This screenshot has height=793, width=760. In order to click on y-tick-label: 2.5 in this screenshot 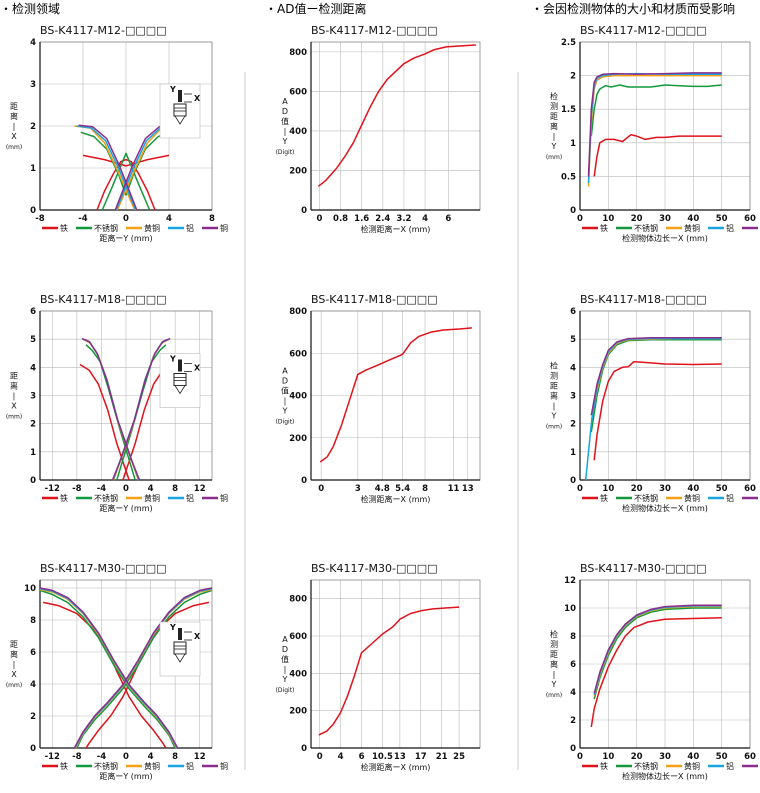, I will do `click(568, 43)`.